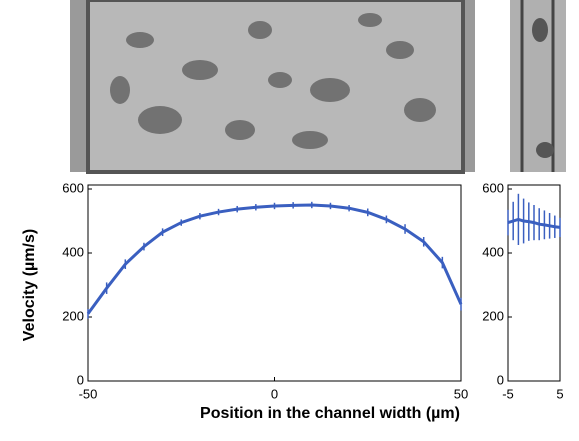 This screenshot has height=441, width=579. I want to click on x-tick-label: -5, so click(508, 393).